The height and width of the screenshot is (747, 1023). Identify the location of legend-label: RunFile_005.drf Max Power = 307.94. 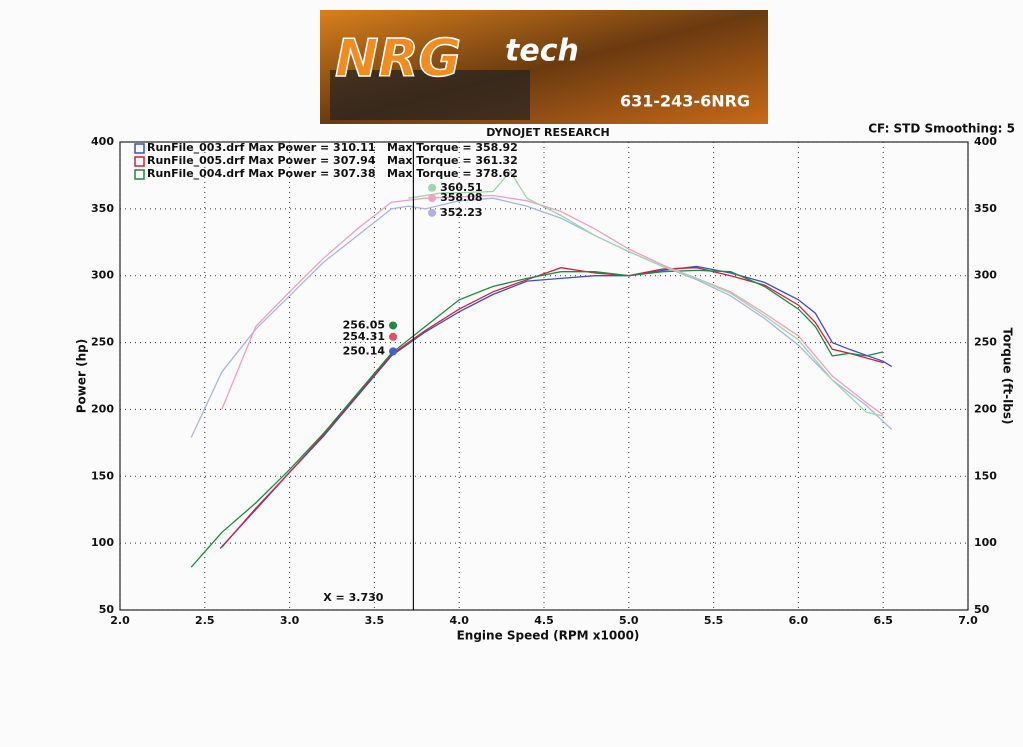
(261, 160).